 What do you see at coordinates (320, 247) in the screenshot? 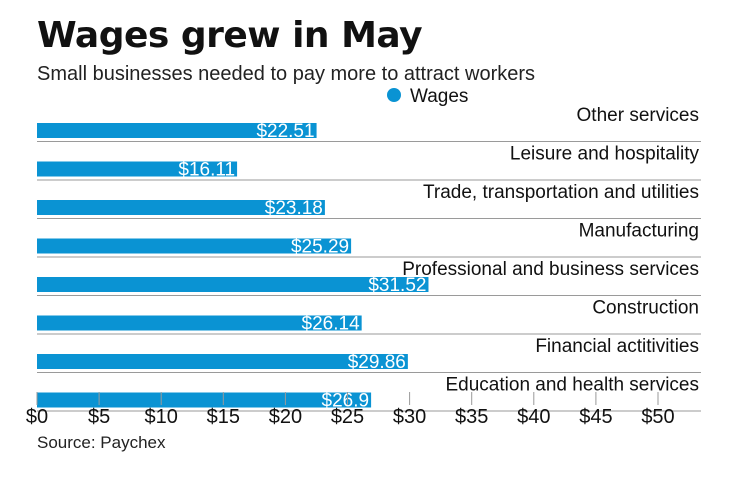
I see `data-label: $25.29` at bounding box center [320, 247].